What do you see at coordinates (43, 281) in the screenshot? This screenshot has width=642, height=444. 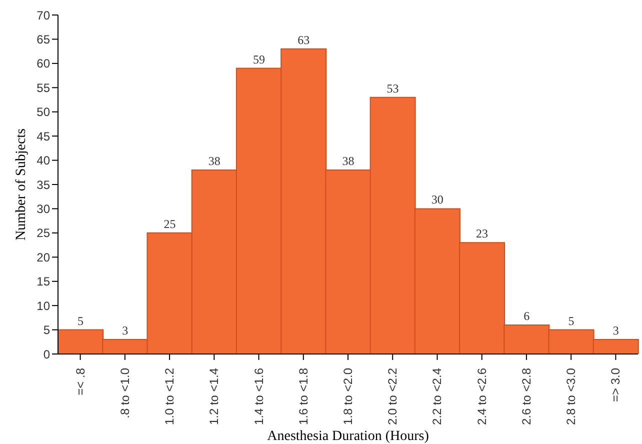 I see `y-tick-label: 15` at bounding box center [43, 281].